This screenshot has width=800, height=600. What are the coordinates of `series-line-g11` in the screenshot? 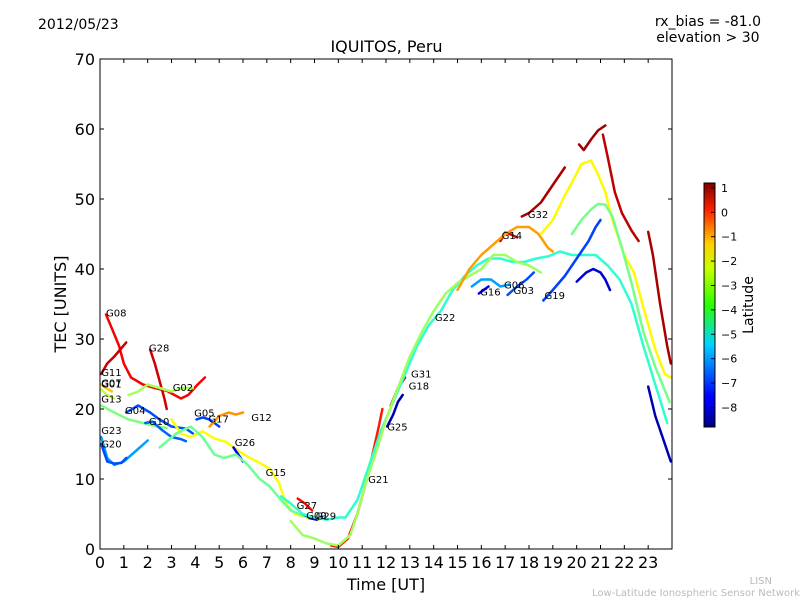 It's located at (114, 358).